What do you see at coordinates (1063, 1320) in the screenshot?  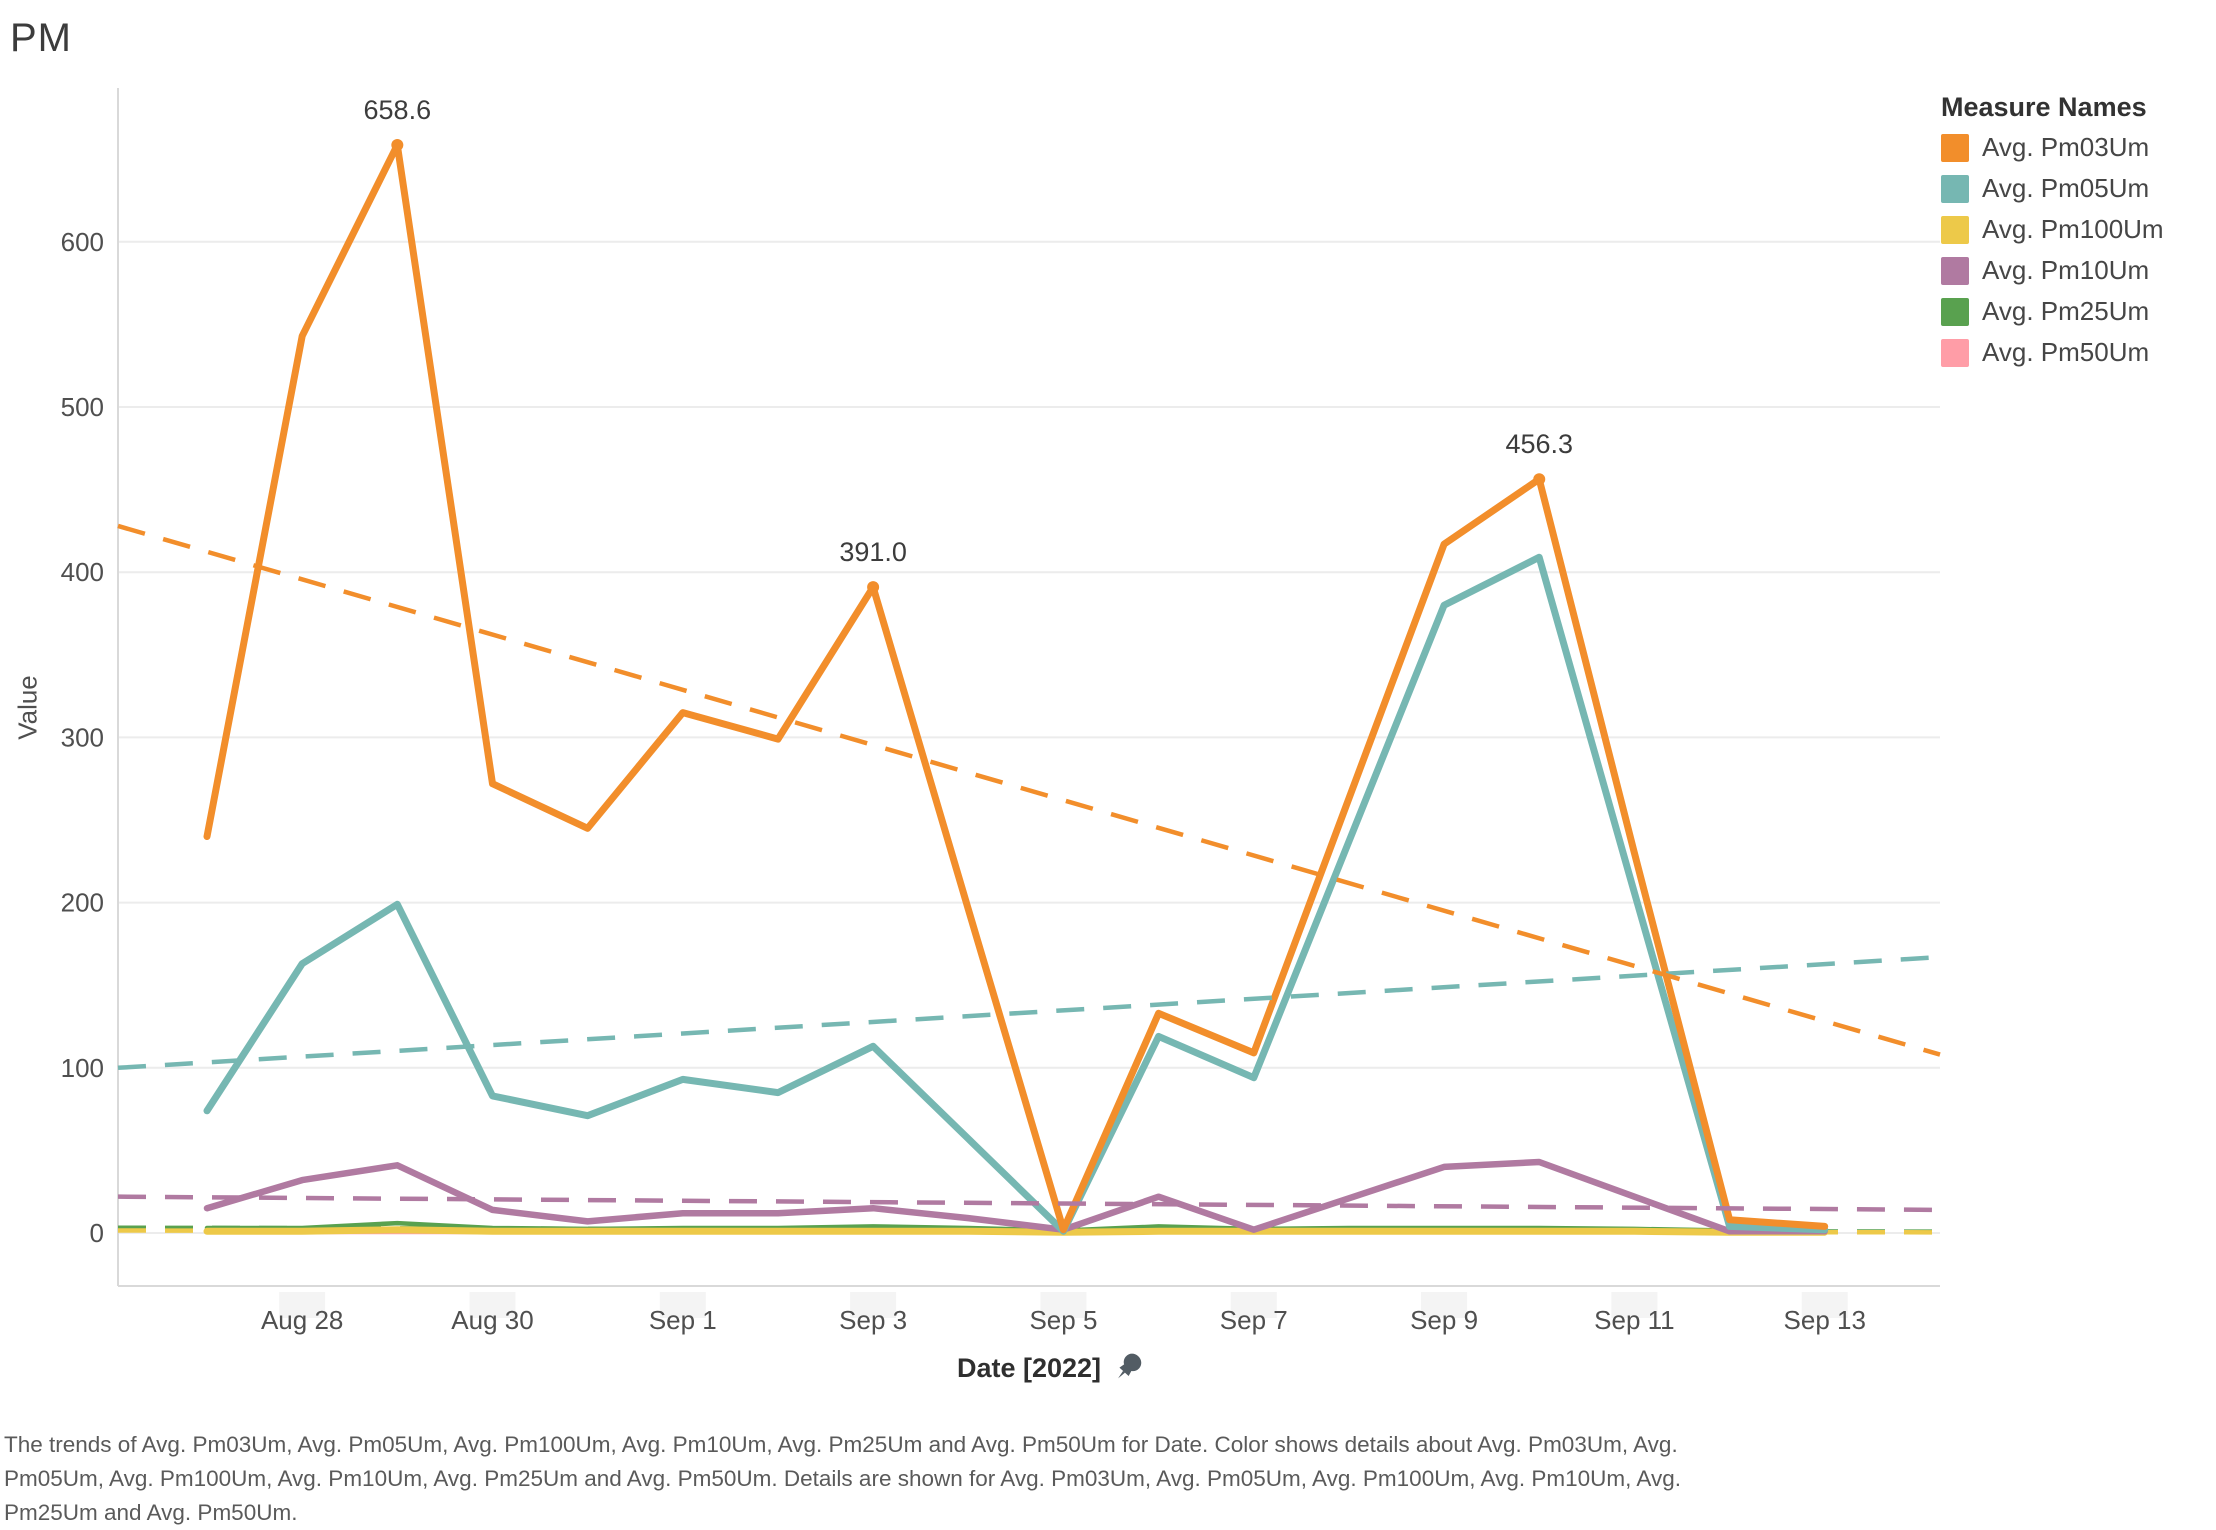 I see `x-tick-label: Sep 5` at bounding box center [1063, 1320].